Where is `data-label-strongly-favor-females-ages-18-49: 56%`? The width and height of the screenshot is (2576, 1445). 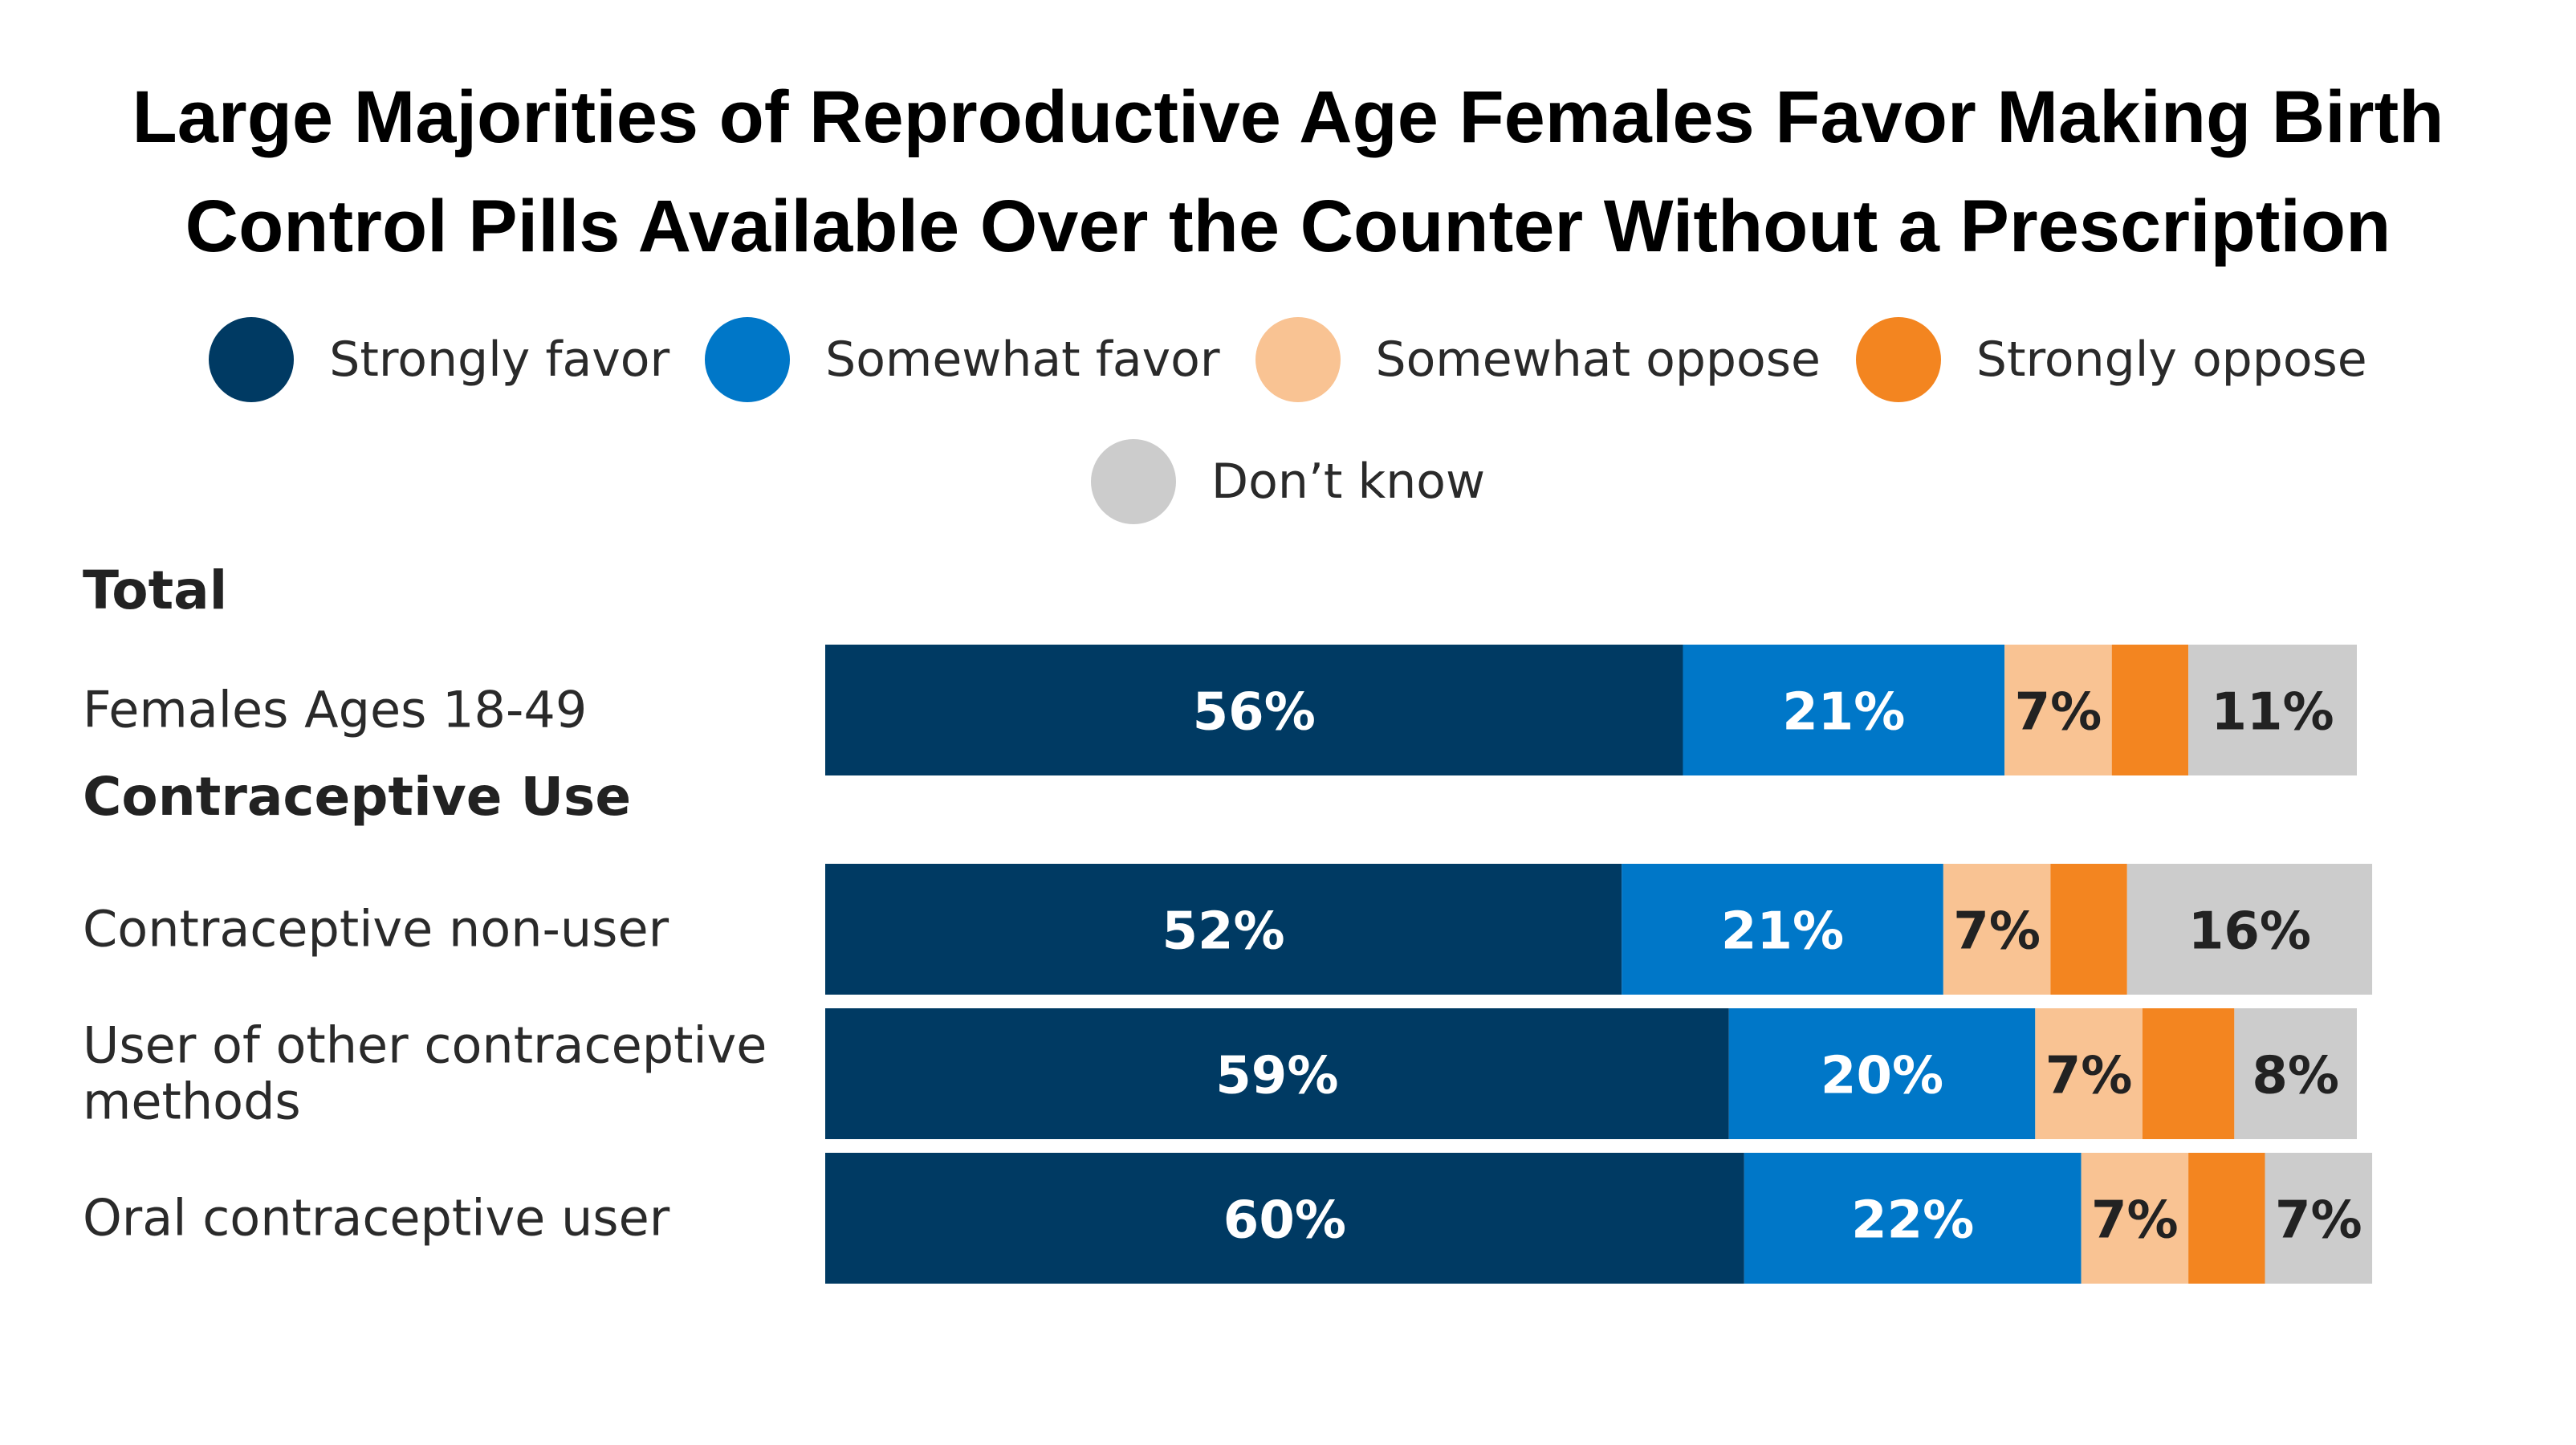
data-label-strongly-favor-females-ages-18-49: 56% is located at coordinates (1254, 713).